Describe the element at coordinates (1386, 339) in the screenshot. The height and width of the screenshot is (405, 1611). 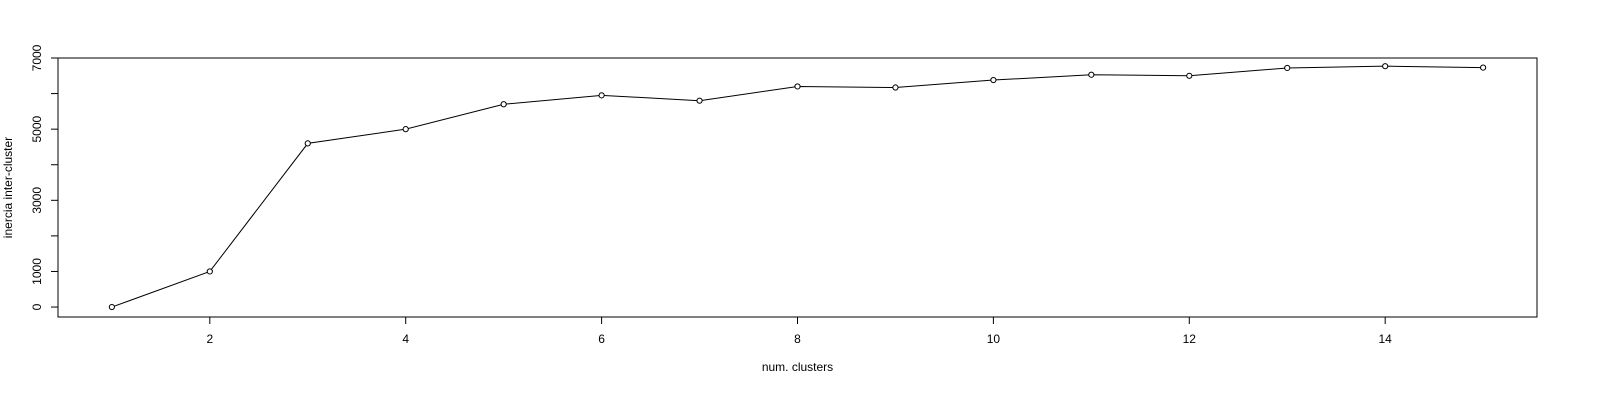
I see `x-tick-label: 14` at that location.